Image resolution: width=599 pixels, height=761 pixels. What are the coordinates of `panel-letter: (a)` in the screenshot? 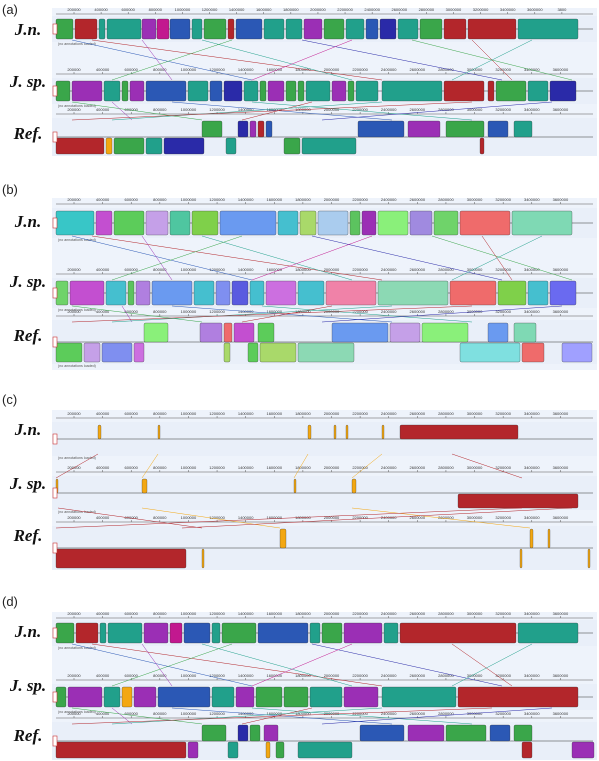 It's located at (10, 9).